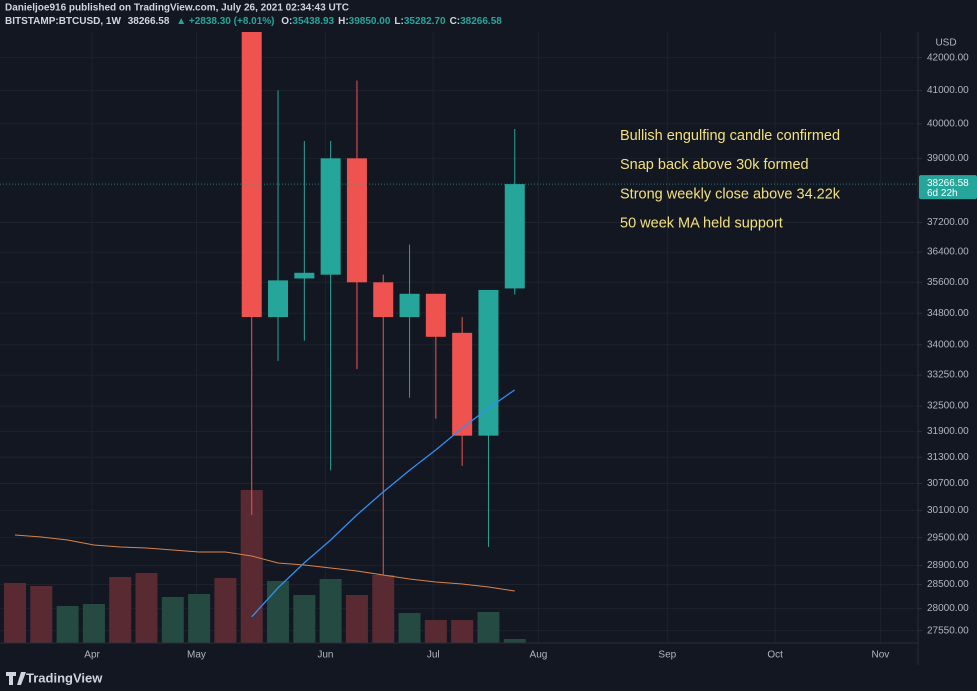  I want to click on y-tick-label: 28000.00, so click(948, 608).